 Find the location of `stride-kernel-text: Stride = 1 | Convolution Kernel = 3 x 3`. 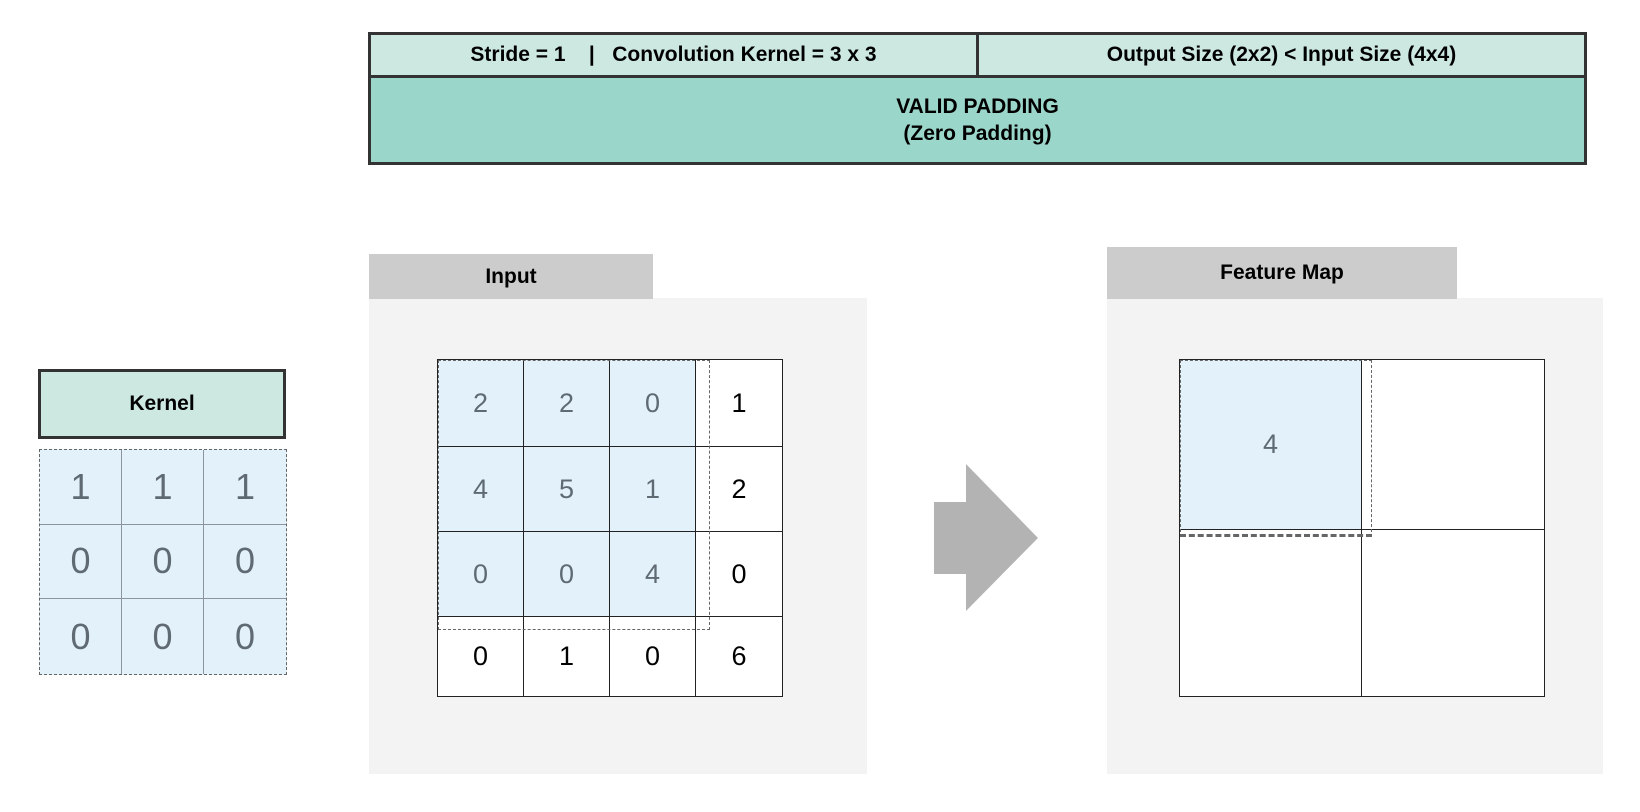

stride-kernel-text: Stride = 1 | Convolution Kernel = 3 x 3 is located at coordinates (673, 54).